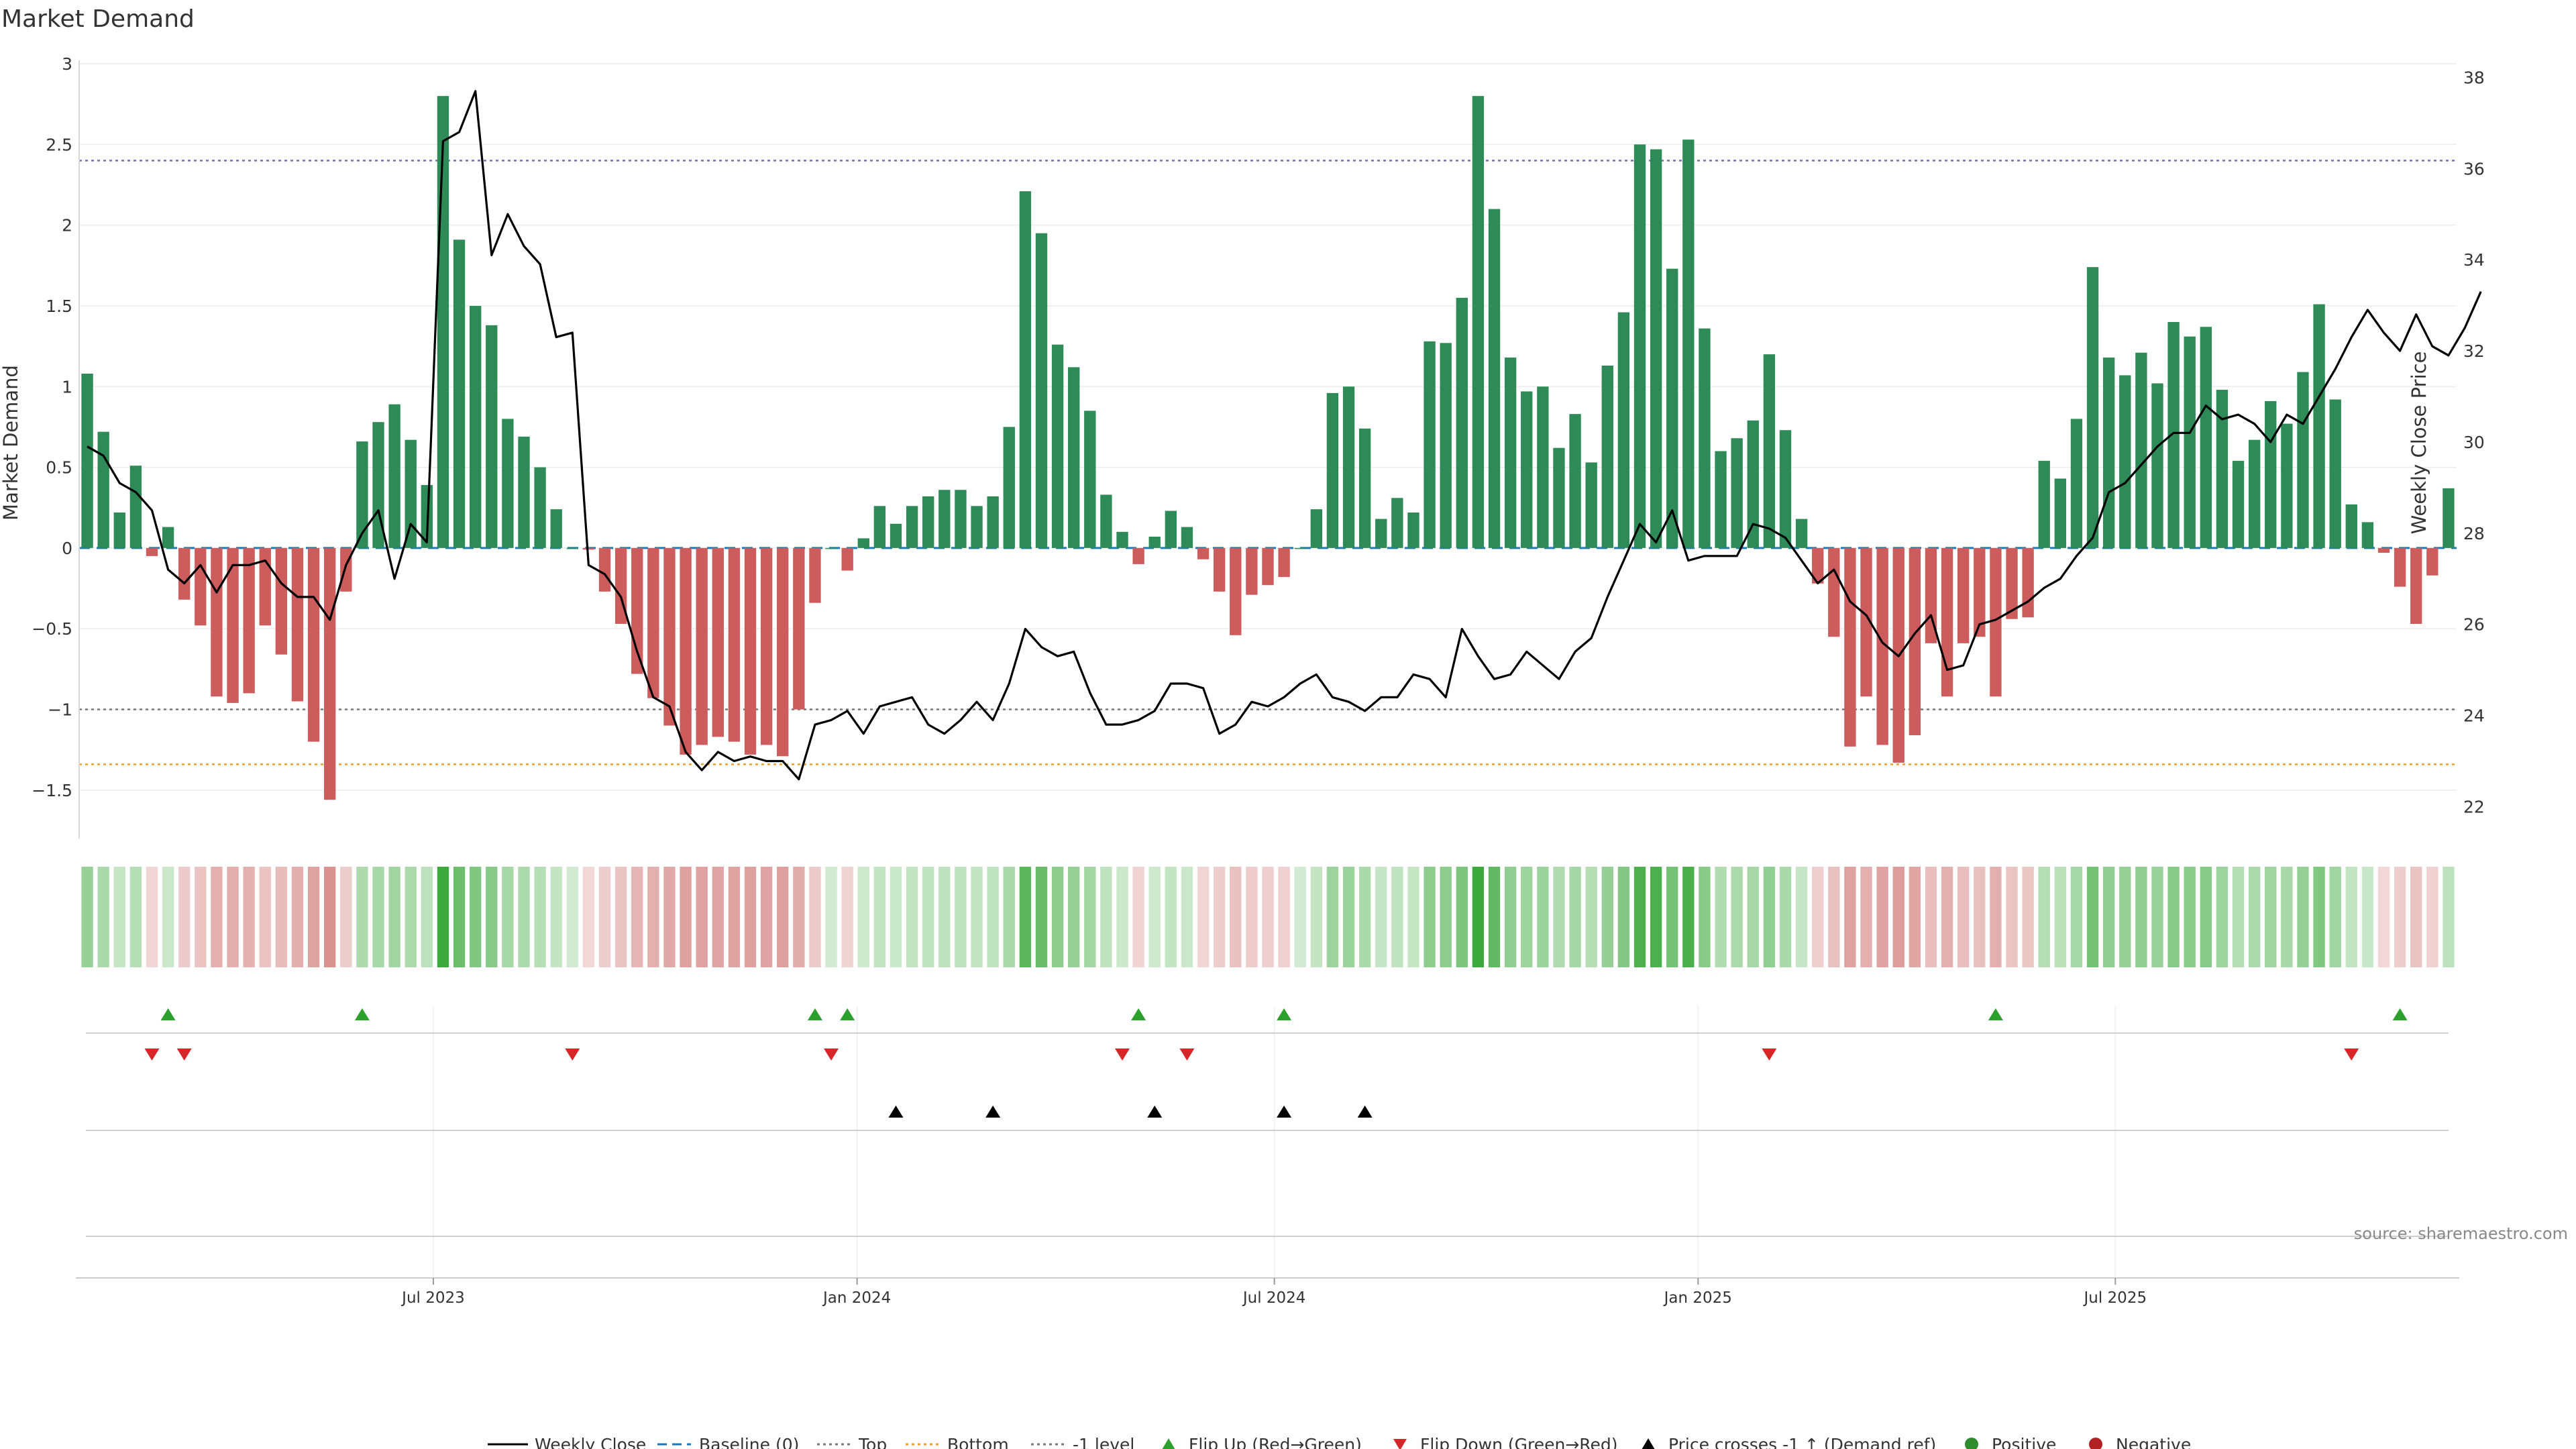 The width and height of the screenshot is (2576, 1449). What do you see at coordinates (2474, 351) in the screenshot?
I see `y2-tick-label: 32` at bounding box center [2474, 351].